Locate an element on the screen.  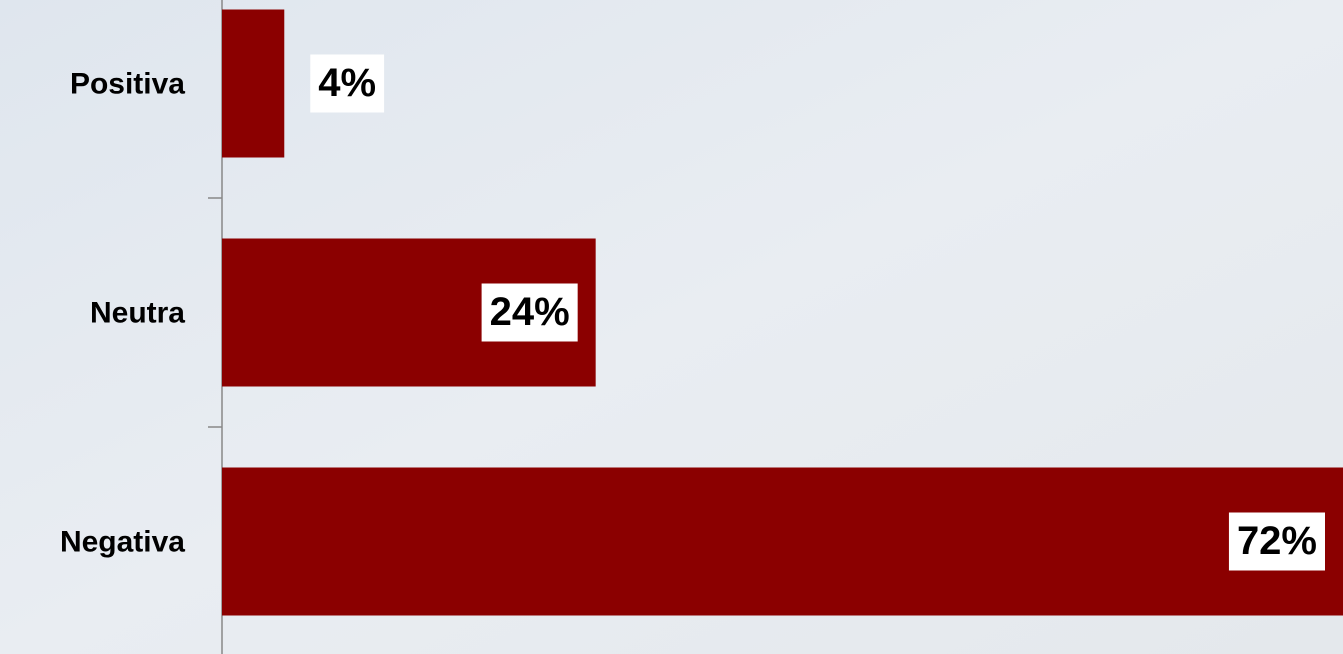
category-label: Negativa is located at coordinates (122, 541).